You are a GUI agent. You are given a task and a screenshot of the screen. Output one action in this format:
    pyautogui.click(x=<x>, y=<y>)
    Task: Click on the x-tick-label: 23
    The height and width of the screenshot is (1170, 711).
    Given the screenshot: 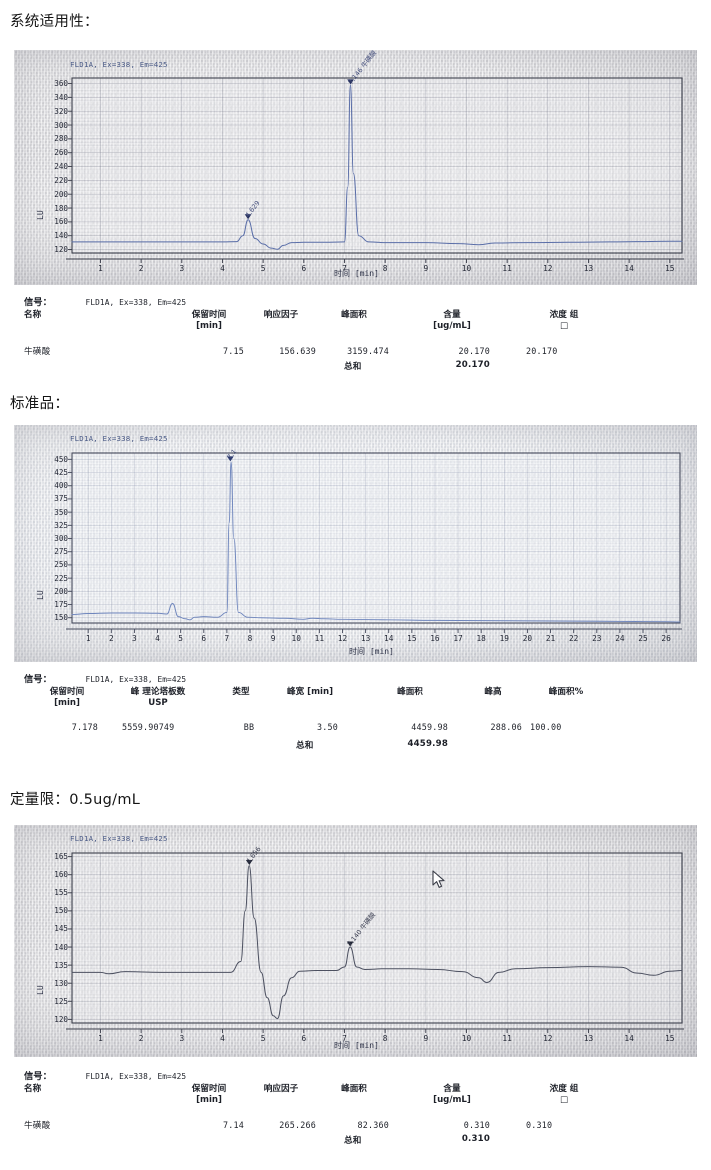 What is the action you would take?
    pyautogui.click(x=597, y=638)
    